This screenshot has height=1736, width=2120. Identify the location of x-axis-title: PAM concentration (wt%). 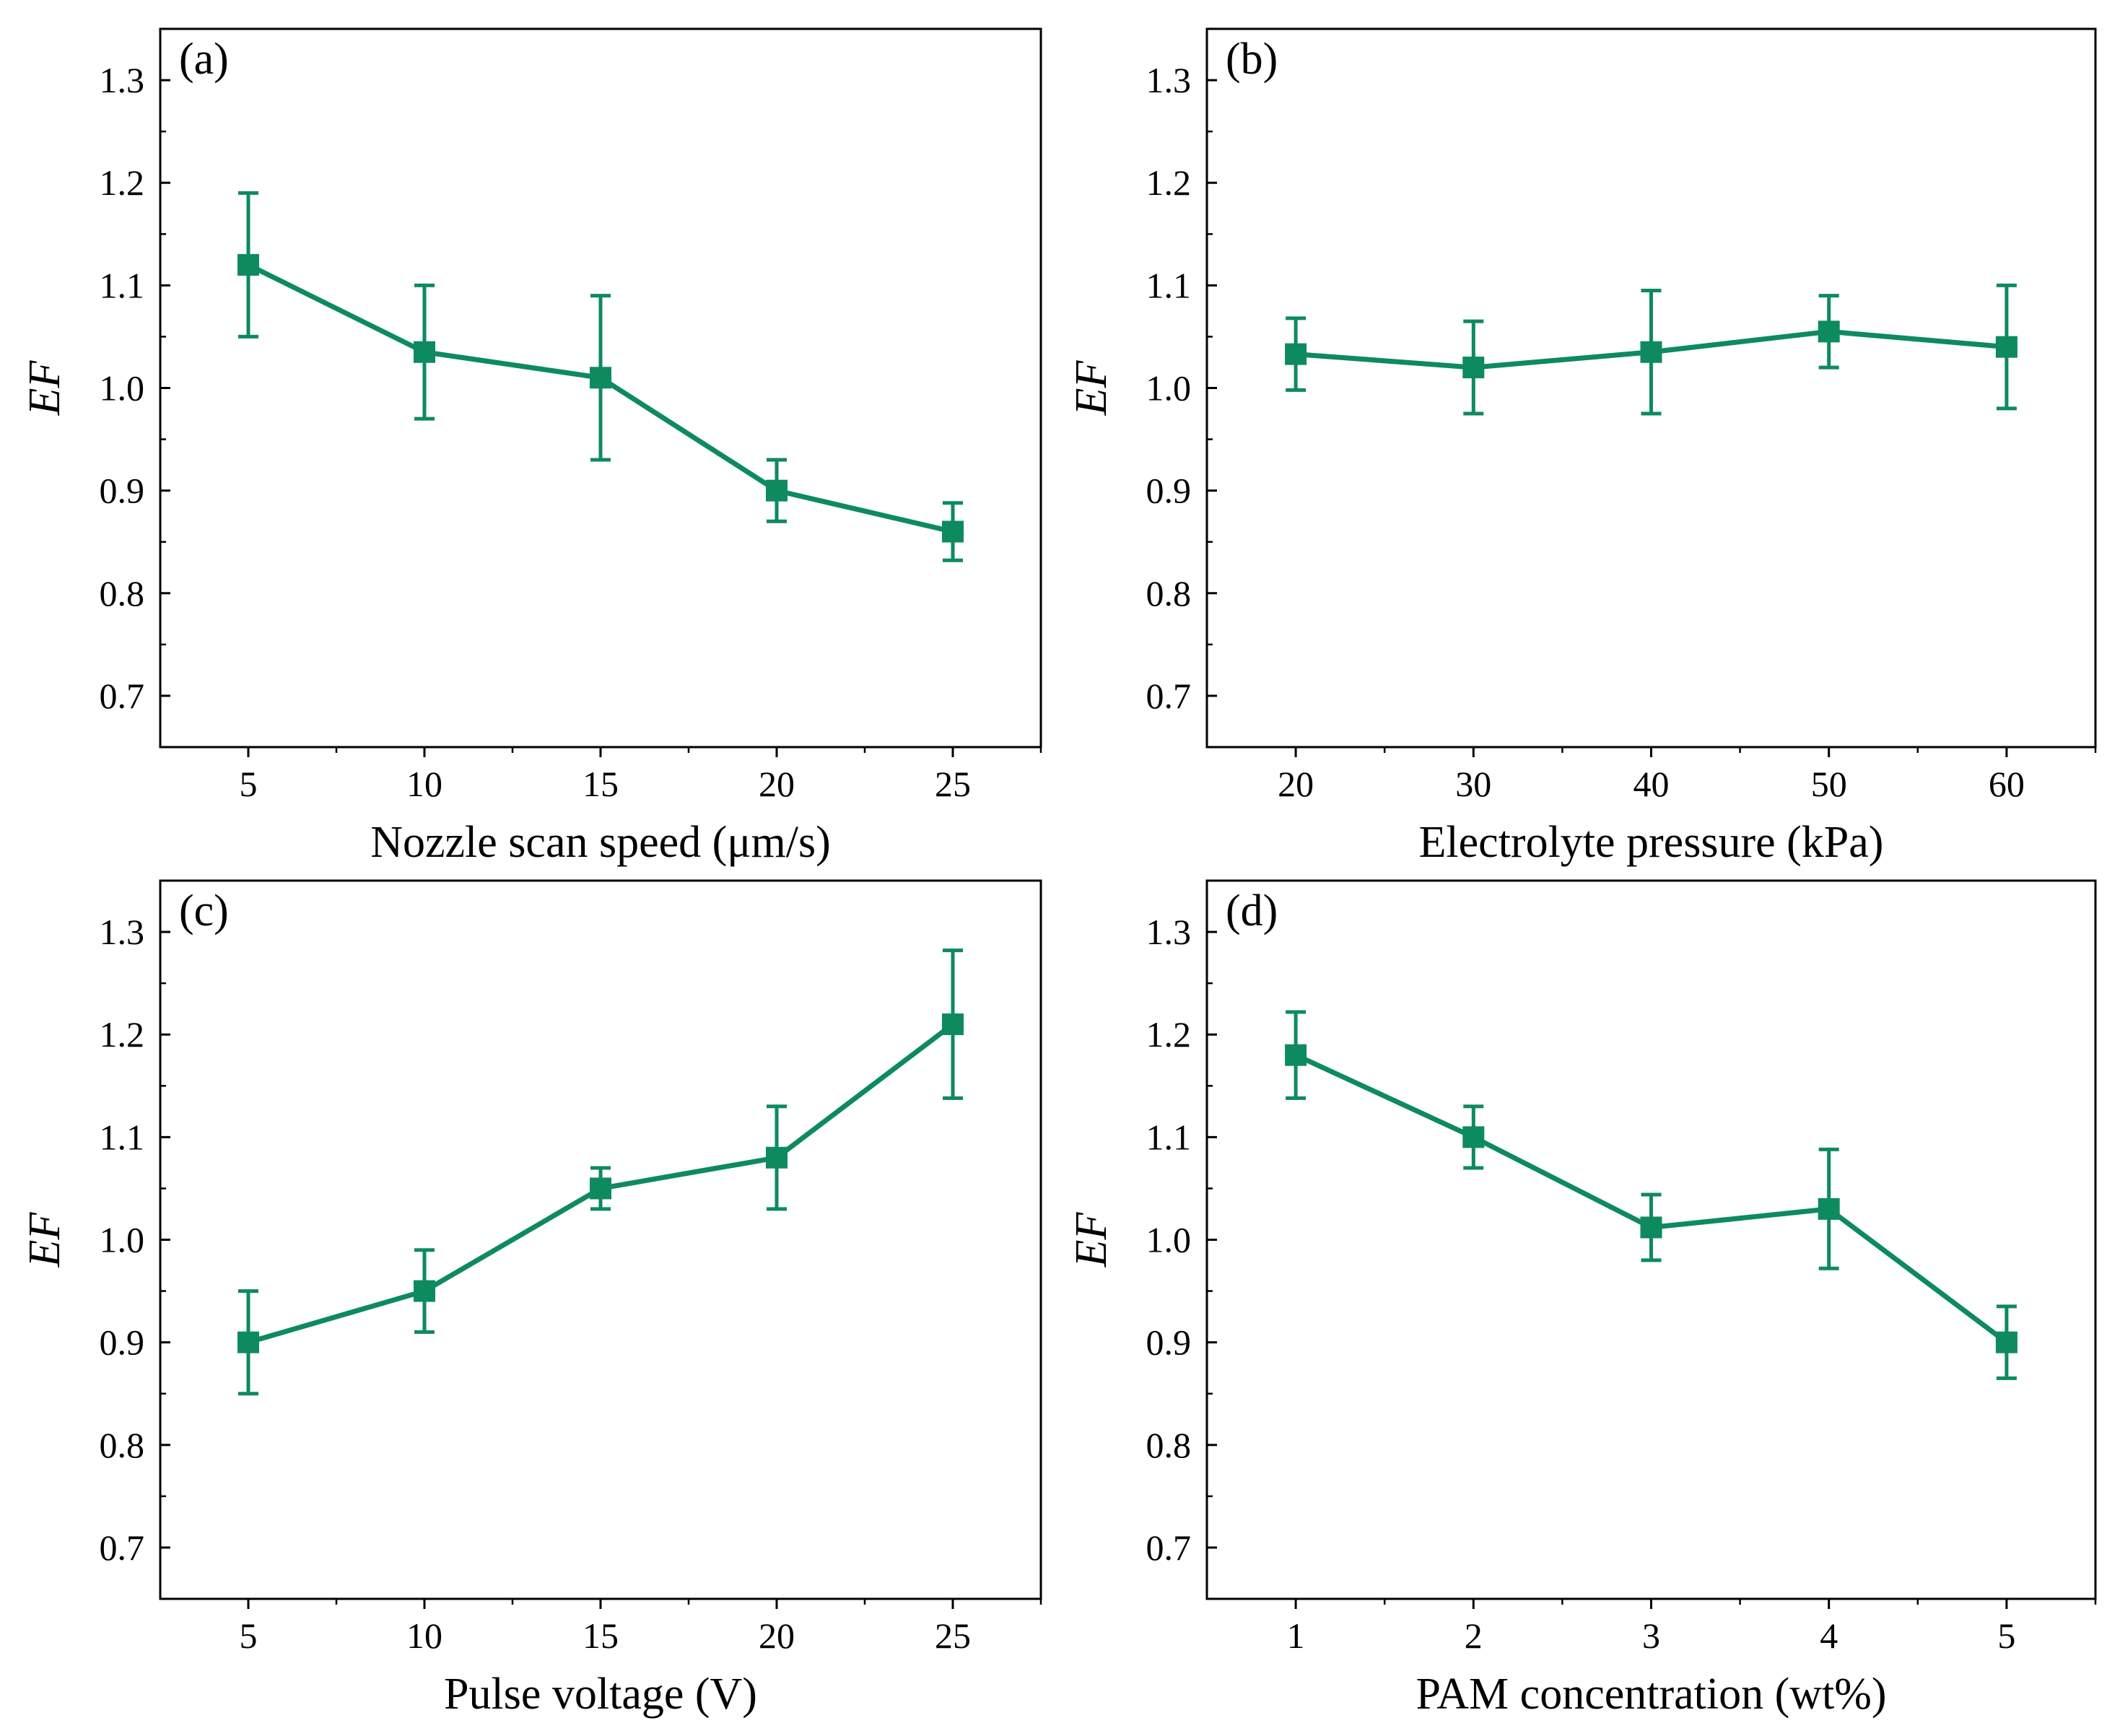
(1650, 1694).